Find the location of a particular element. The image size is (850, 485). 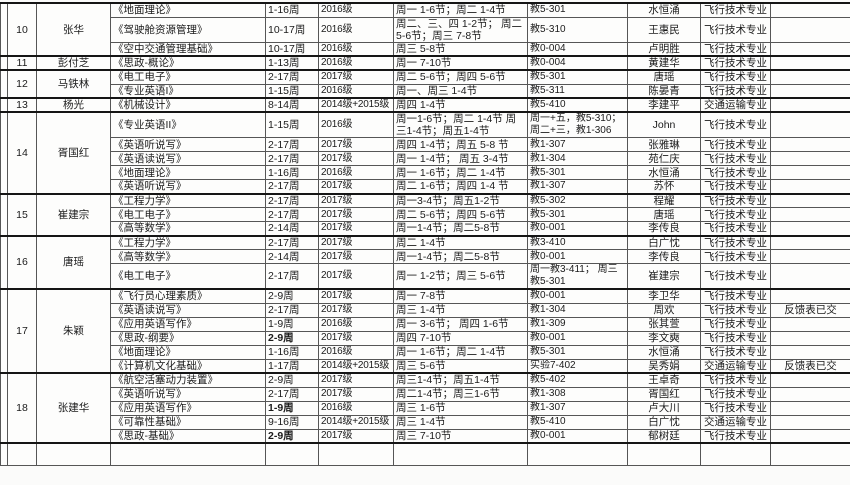

co-teacher-cell: 陈晏青 is located at coordinates (664, 91).